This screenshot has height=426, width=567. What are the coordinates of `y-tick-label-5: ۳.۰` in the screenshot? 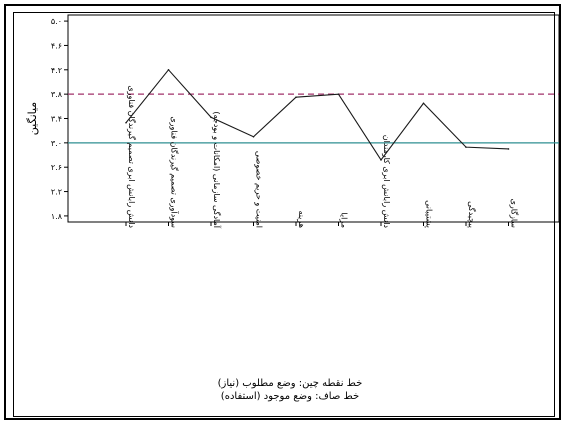 It's located at (56, 143).